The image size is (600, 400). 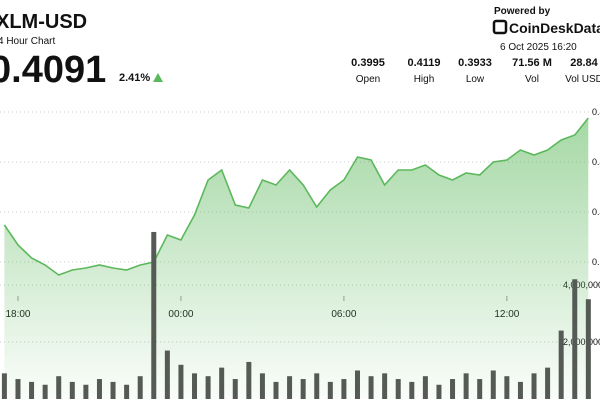 I want to click on brand: CoinDeskData, so click(x=554, y=28).